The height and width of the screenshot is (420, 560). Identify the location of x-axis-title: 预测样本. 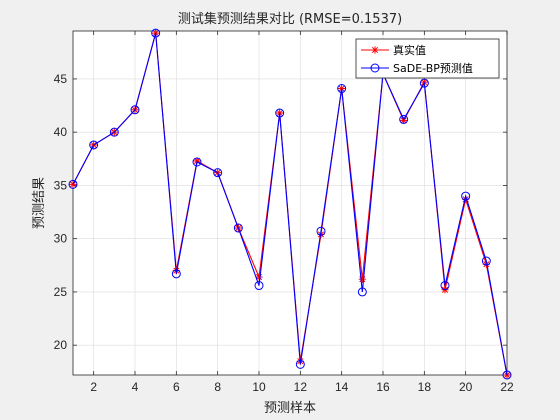
(290, 408).